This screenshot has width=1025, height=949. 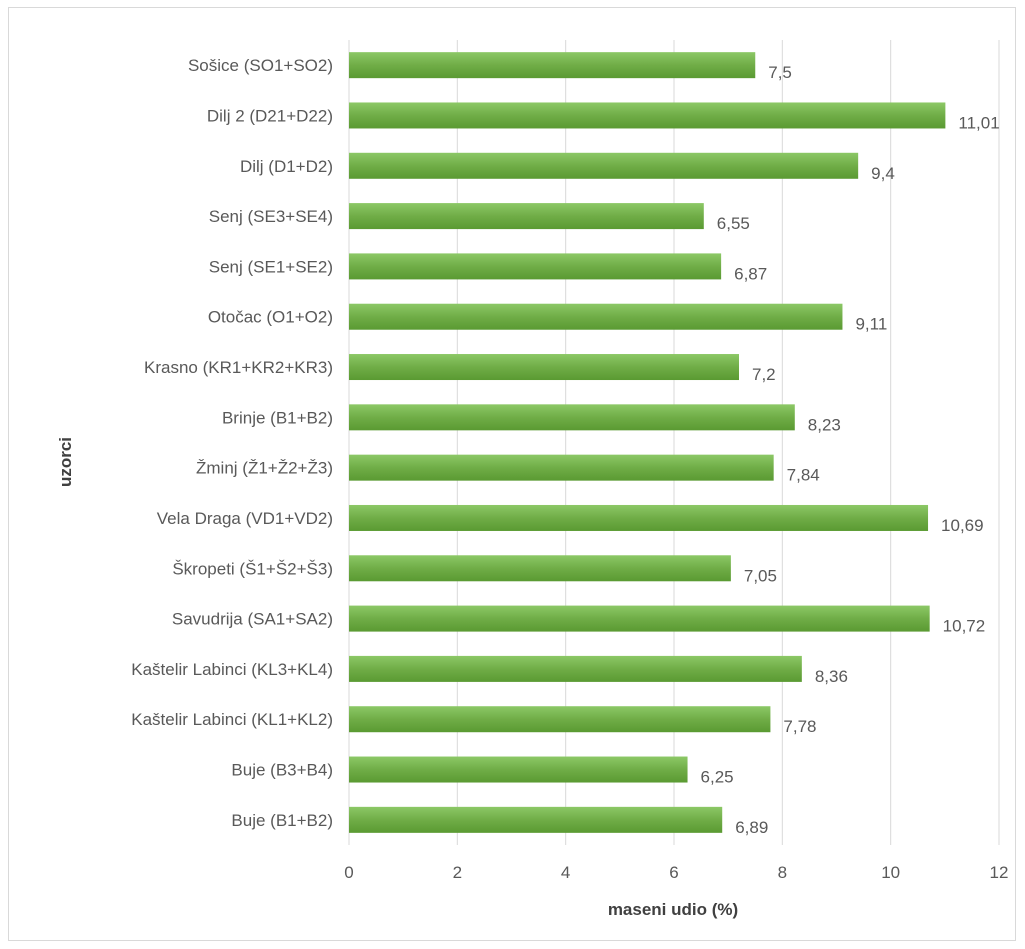 What do you see at coordinates (286, 166) in the screenshot?
I see `category-label: Dilj (D1+D2)` at bounding box center [286, 166].